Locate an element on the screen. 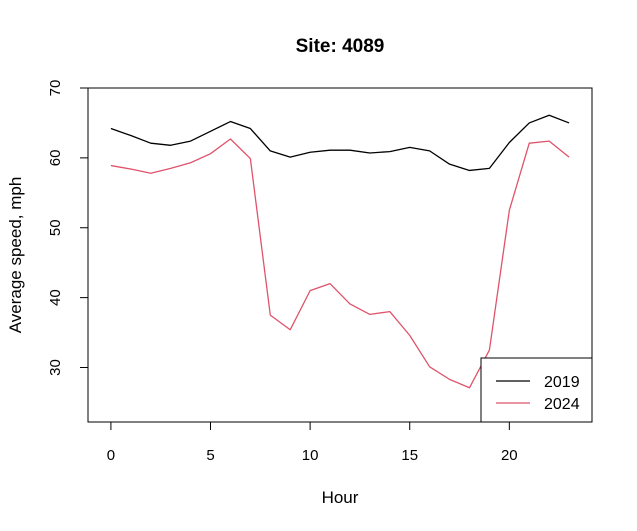  y-tick-label: 40 is located at coordinates (55, 297).